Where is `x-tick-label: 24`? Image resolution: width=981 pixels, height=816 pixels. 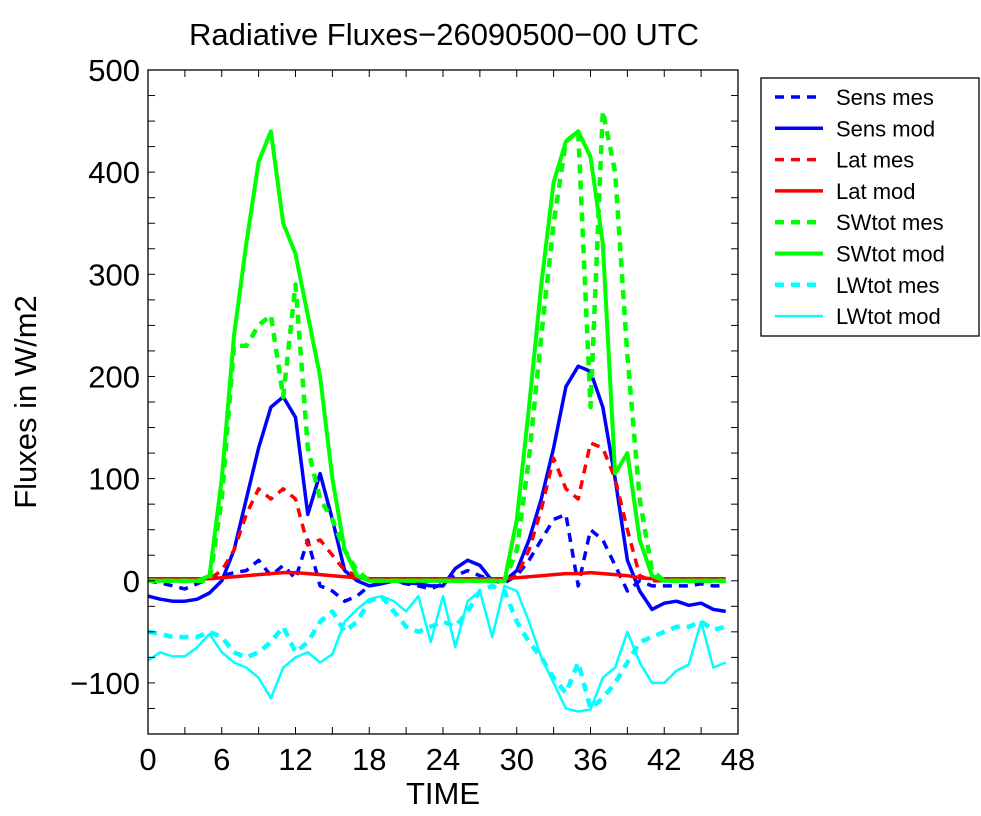
x-tick-label: 24 is located at coordinates (443, 759).